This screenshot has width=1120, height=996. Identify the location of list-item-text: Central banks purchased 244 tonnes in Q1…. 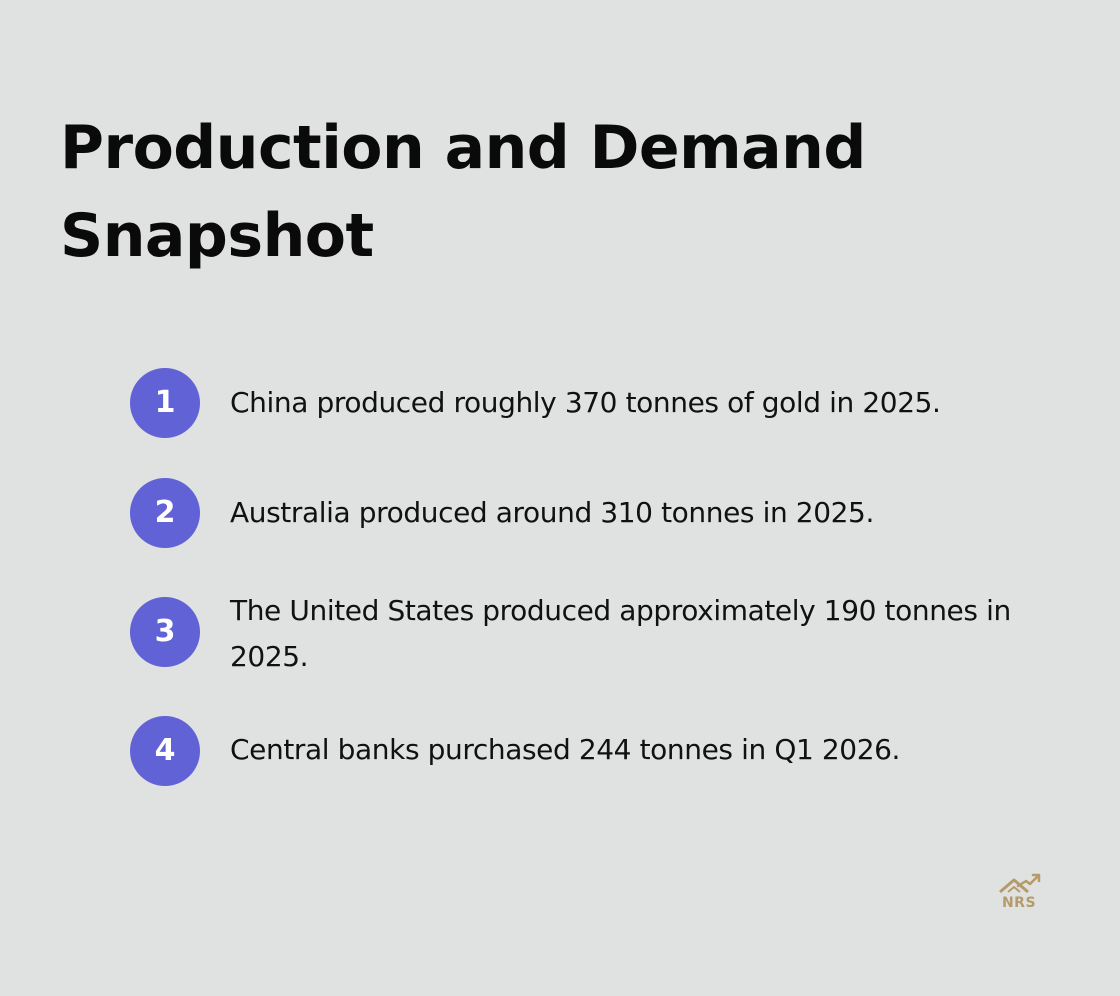
(565, 749).